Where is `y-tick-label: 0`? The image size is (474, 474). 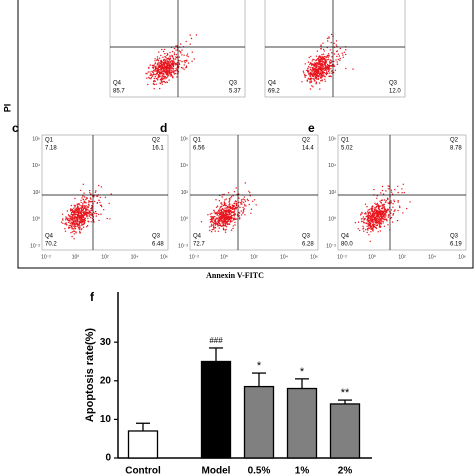 y-tick-label: 0 is located at coordinates (108, 458).